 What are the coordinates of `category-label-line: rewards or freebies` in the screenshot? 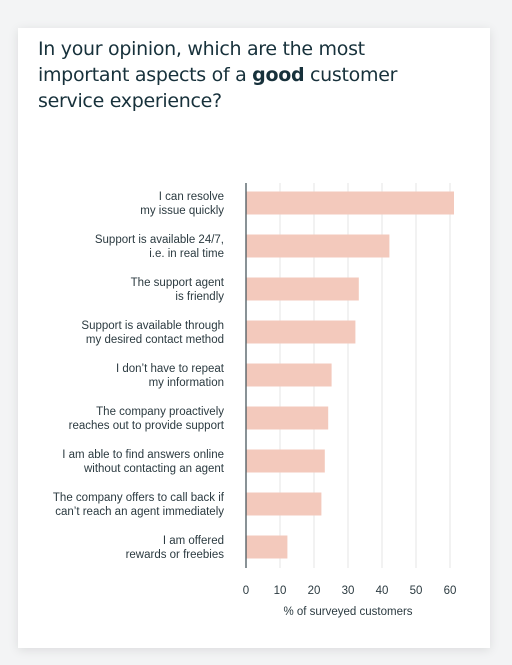 It's located at (175, 555).